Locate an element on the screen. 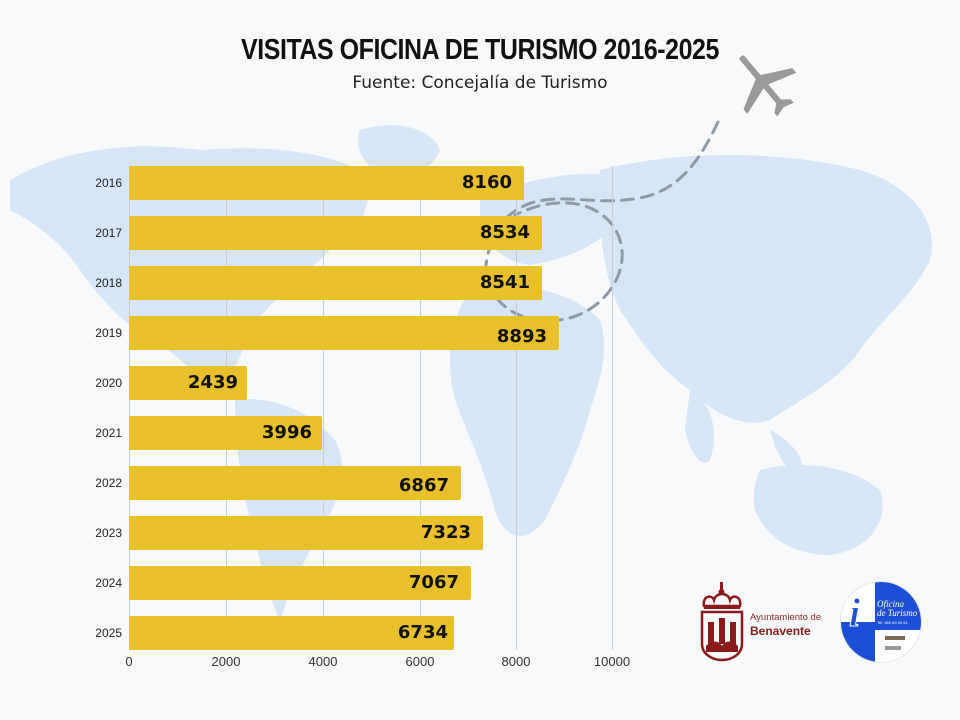 This screenshot has width=960, height=720. bar-value-label: 7323 is located at coordinates (445, 532).